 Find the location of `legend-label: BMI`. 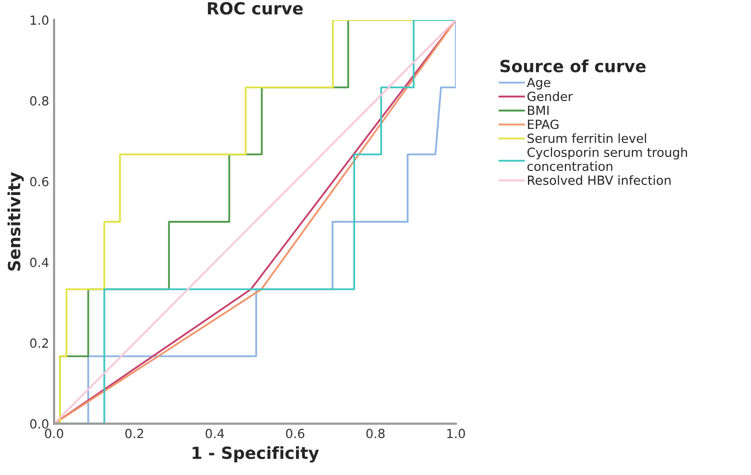

legend-label: BMI is located at coordinates (538, 110).